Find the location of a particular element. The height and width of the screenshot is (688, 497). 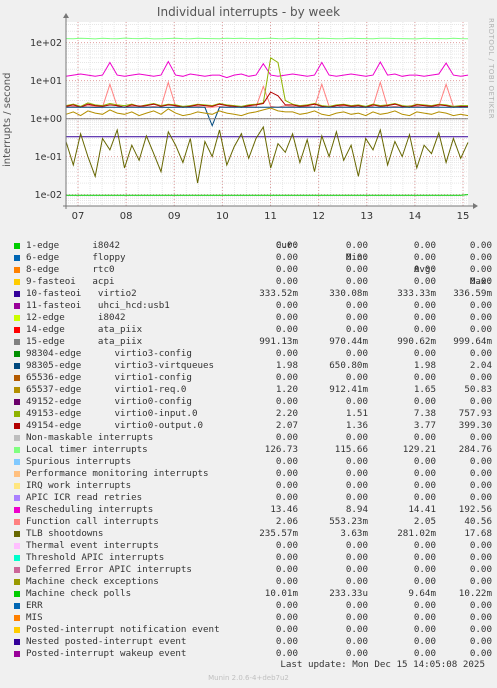

legend-label: IRQ work interrupts is located at coordinates (79, 485).